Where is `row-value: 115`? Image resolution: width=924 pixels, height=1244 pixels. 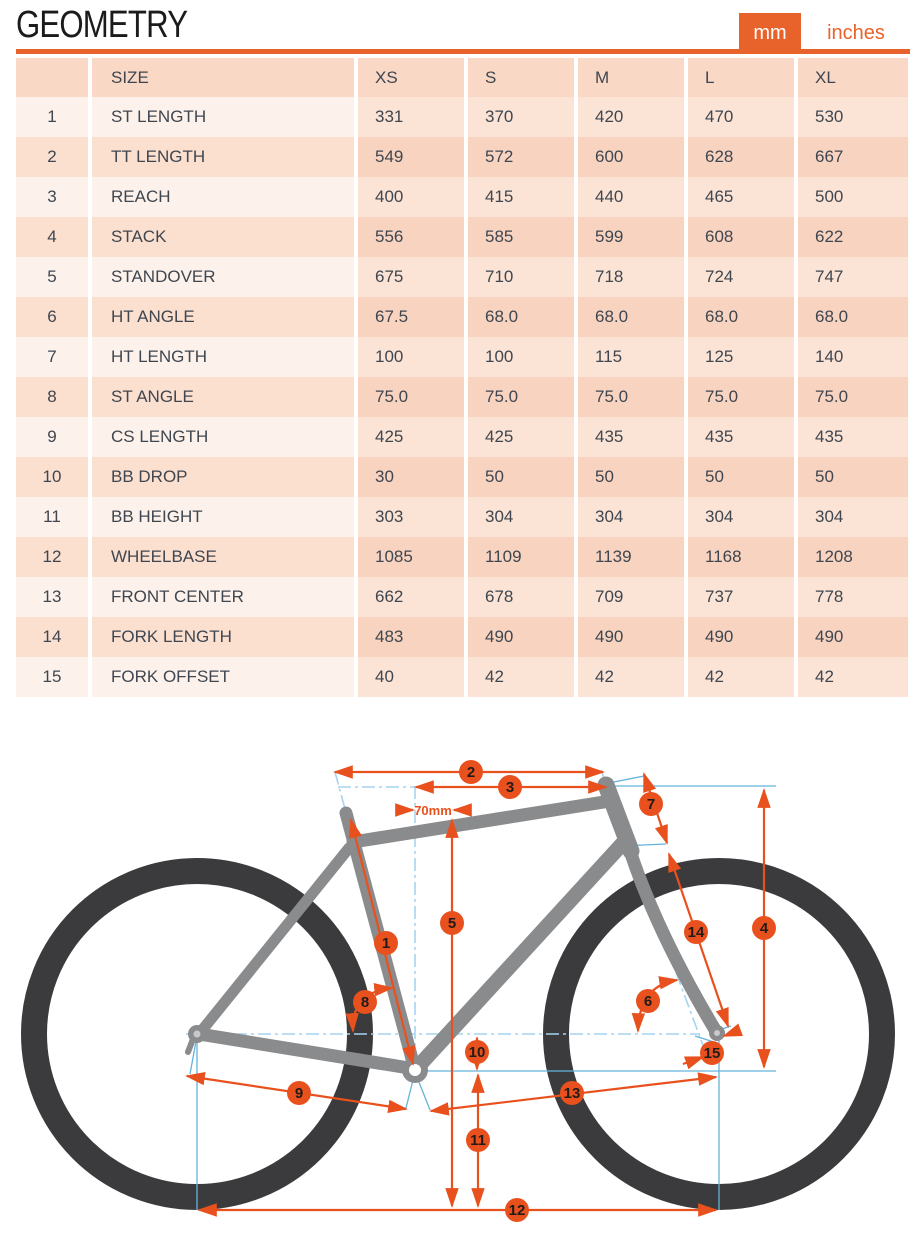 row-value: 115 is located at coordinates (631, 357).